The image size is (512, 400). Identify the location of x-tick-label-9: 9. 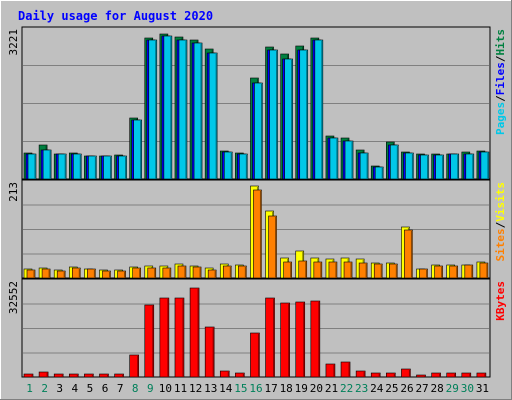
(150, 388).